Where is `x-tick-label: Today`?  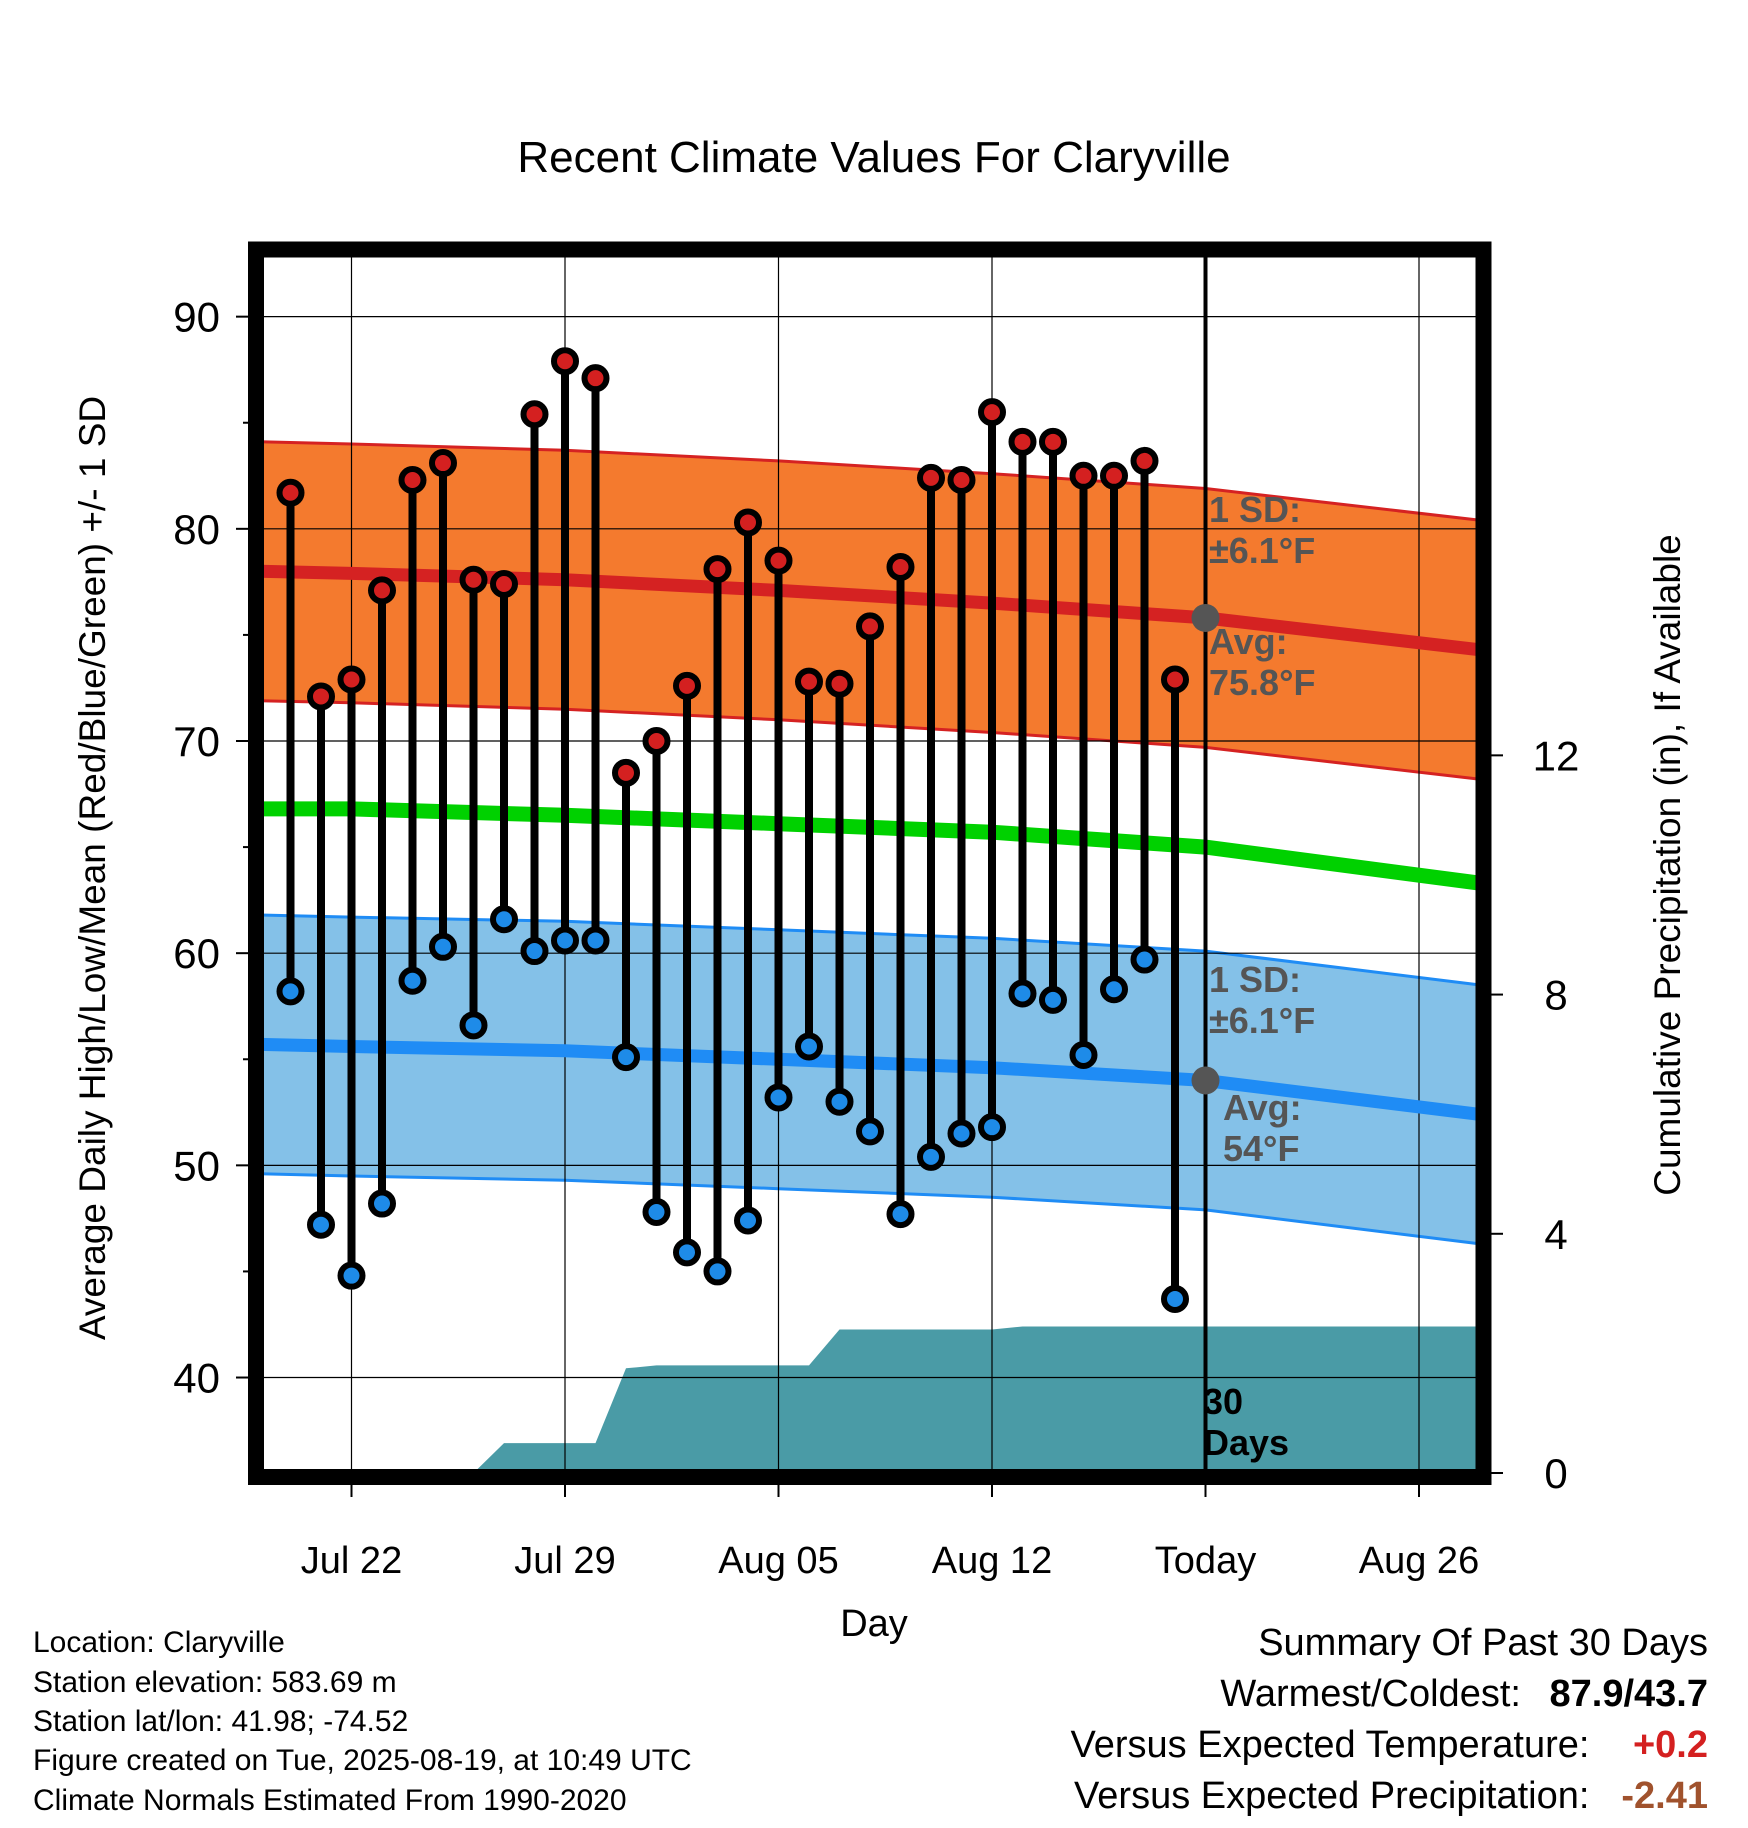
x-tick-label: Today is located at coordinates (1205, 1561).